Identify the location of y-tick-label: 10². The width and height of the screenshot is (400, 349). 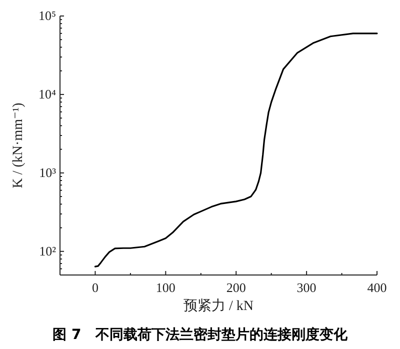
(47, 250).